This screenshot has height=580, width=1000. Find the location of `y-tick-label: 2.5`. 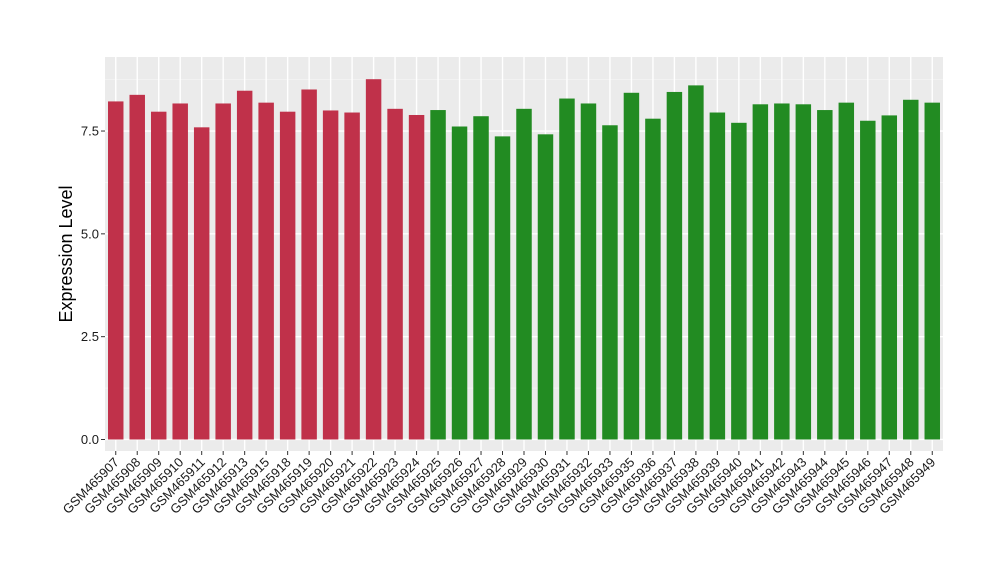

y-tick-label: 2.5 is located at coordinates (90, 336).